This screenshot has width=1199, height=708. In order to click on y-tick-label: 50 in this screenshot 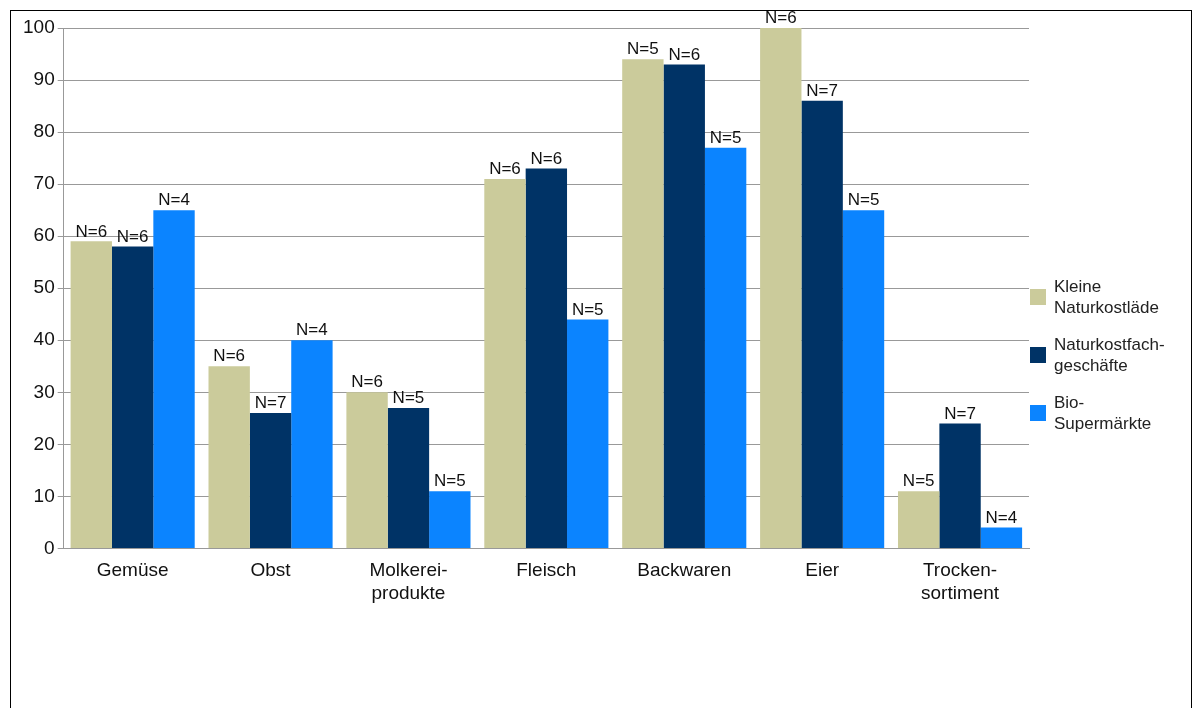, I will do `click(44, 287)`.